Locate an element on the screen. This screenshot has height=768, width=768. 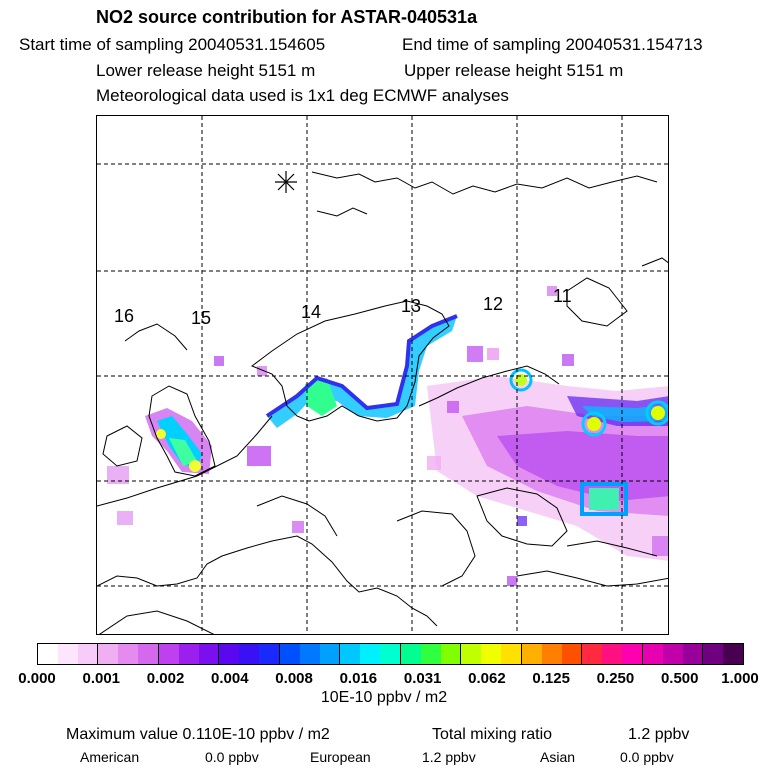
asian-label: Asian is located at coordinates (558, 757).